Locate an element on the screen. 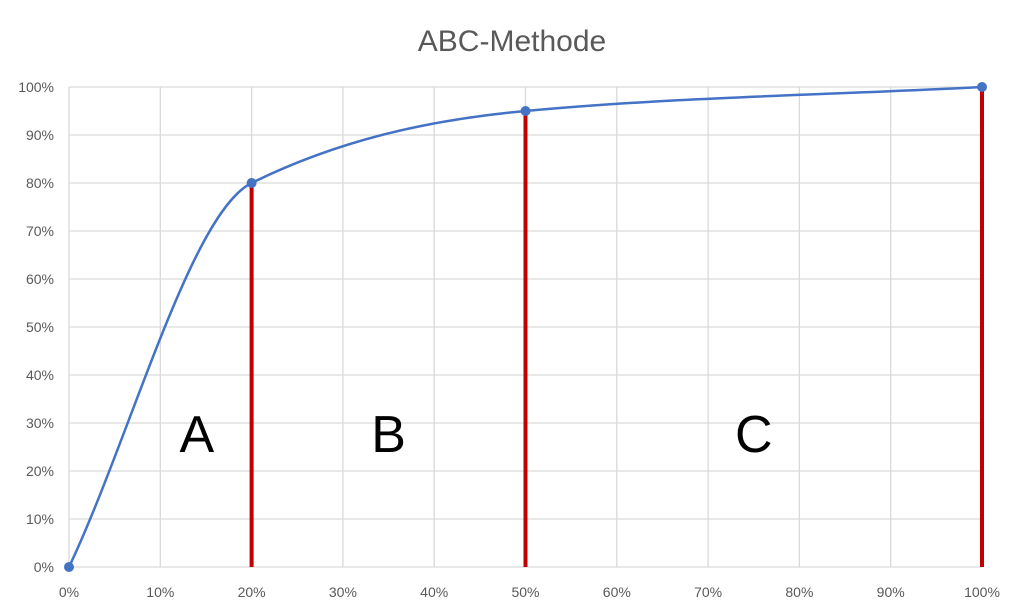 The image size is (1024, 613). y-tick-label: 20% is located at coordinates (40, 471).